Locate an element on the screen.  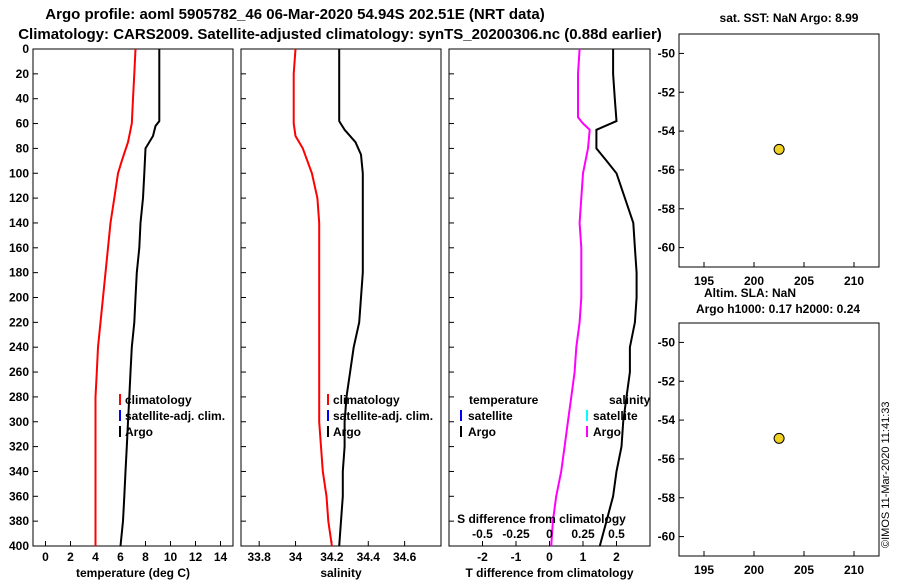
difference-xtick-label: 1 is located at coordinates (583, 557).